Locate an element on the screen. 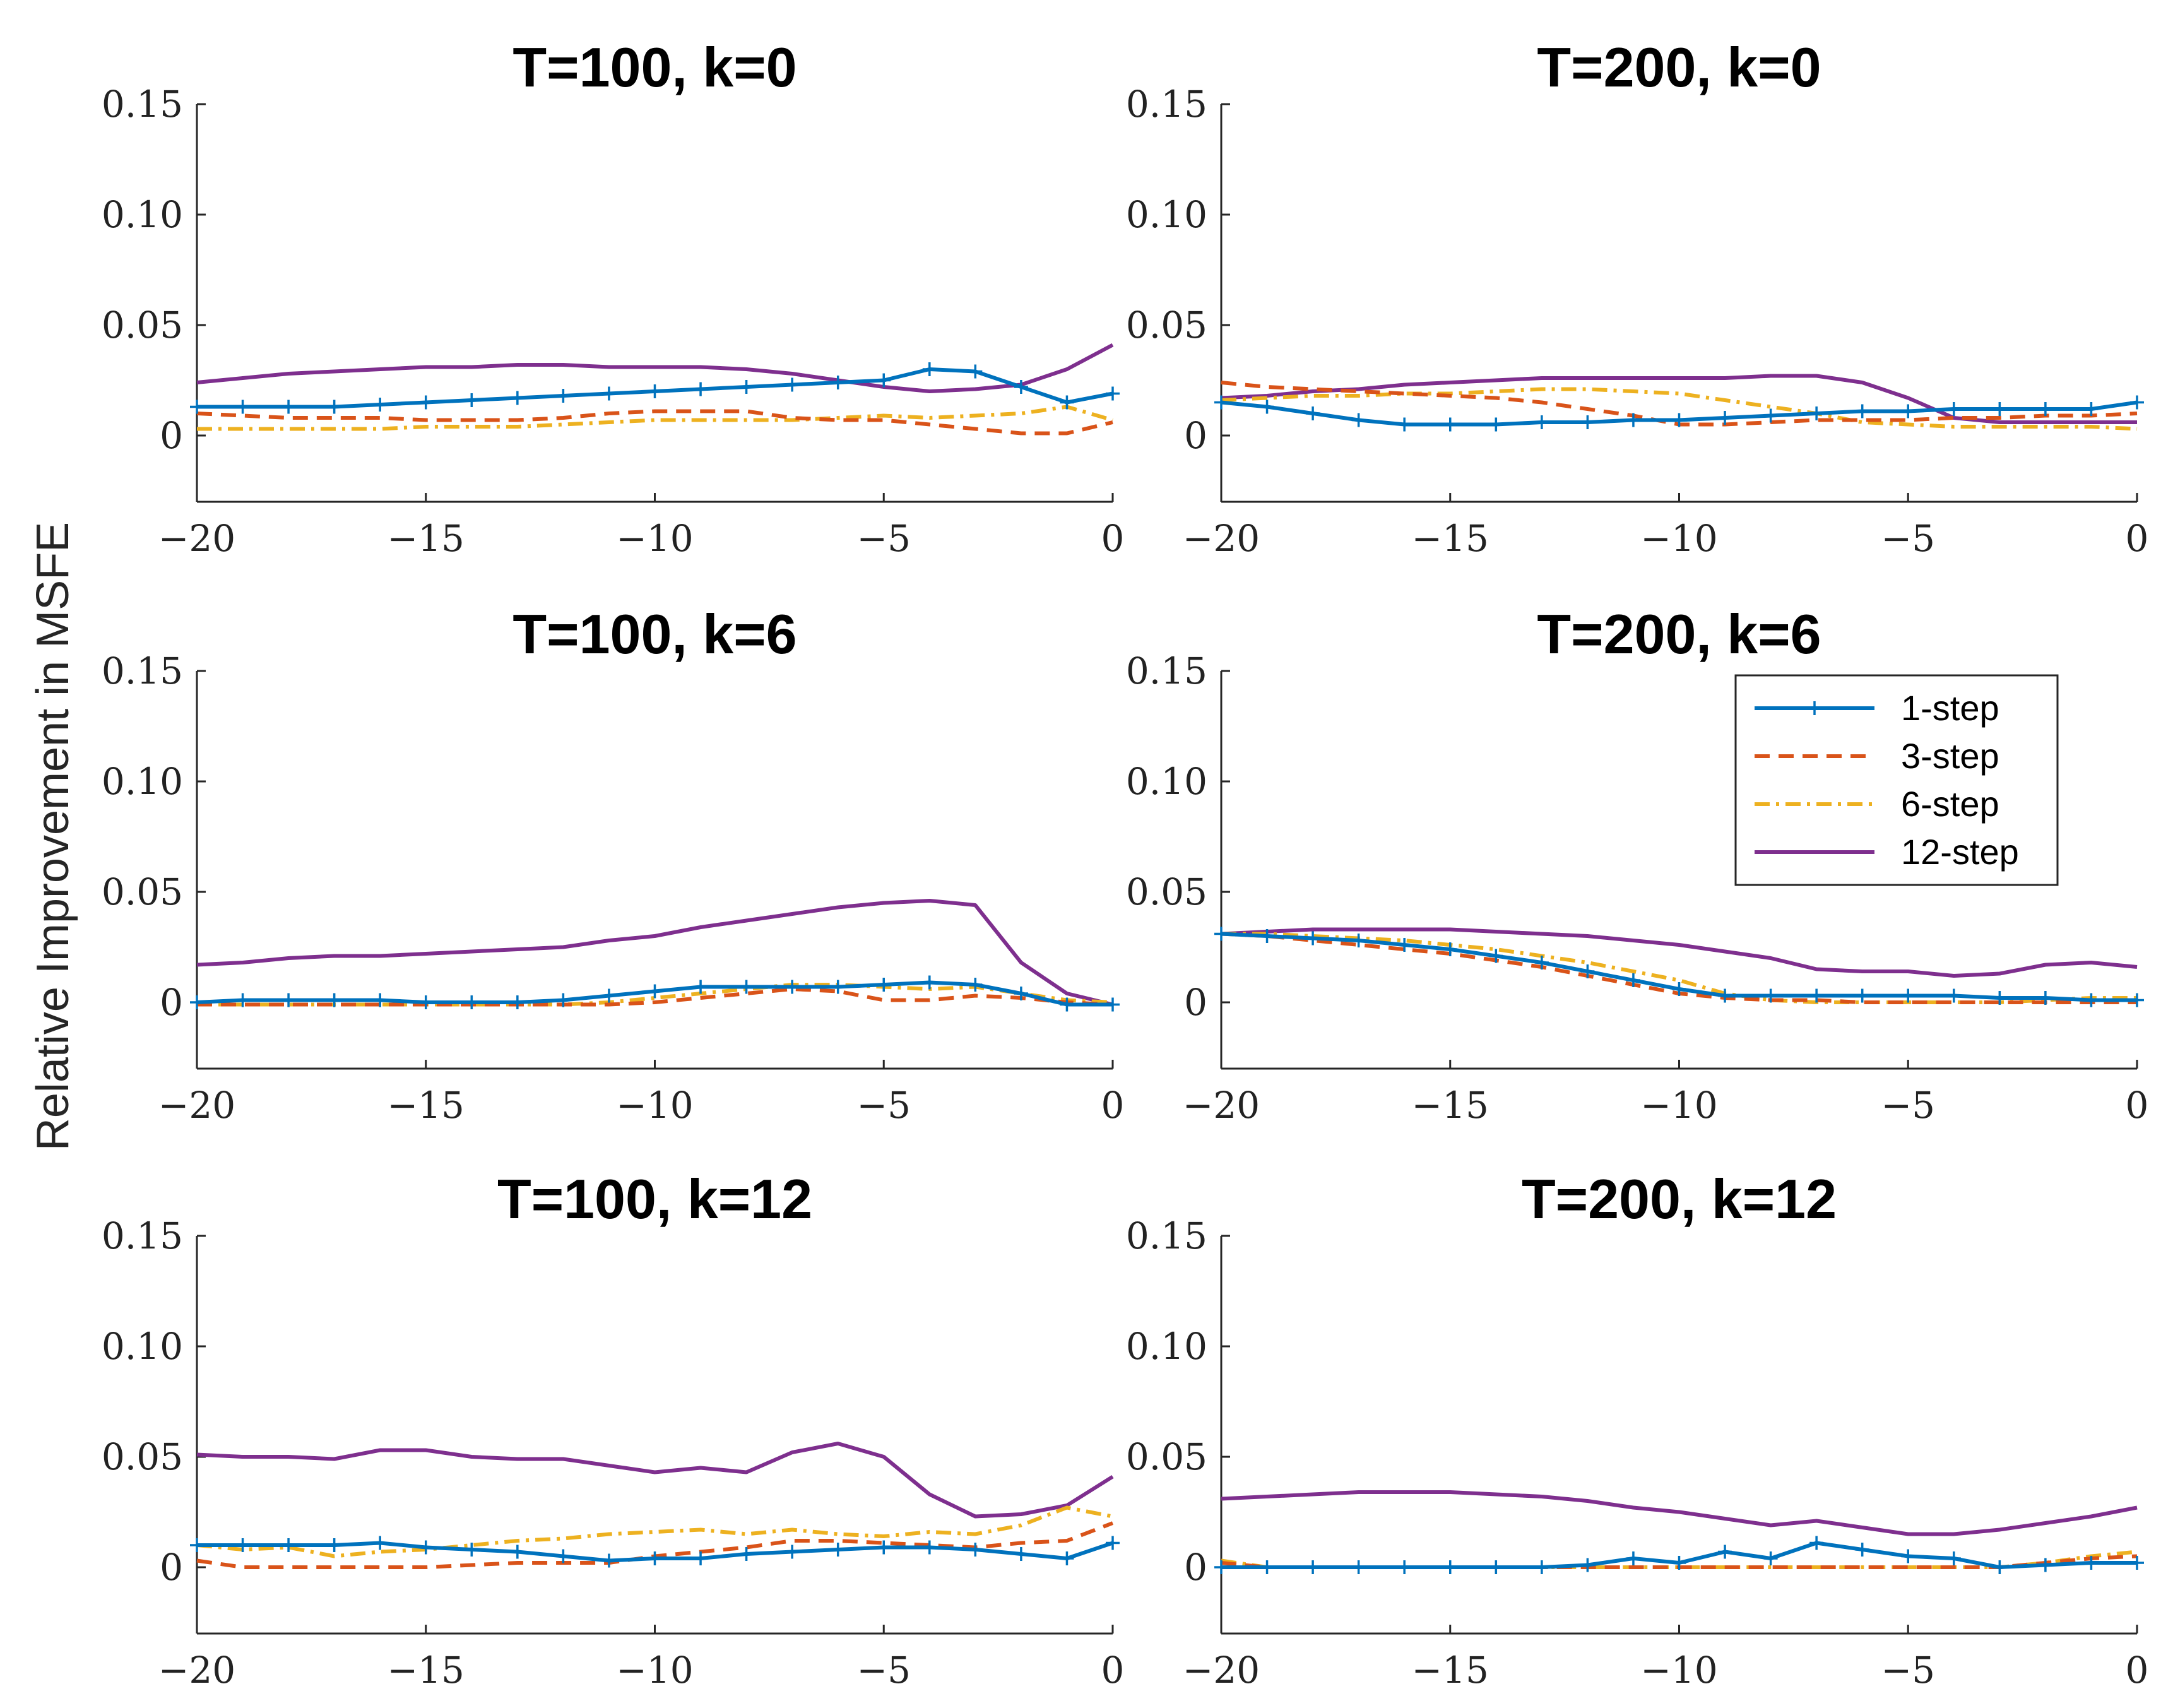 The image size is (2173, 1708). panel-5: T=100, k=12 0 0.05 0.10 0.15 −20 −15 −10 −5 0 is located at coordinates (614, 1430).